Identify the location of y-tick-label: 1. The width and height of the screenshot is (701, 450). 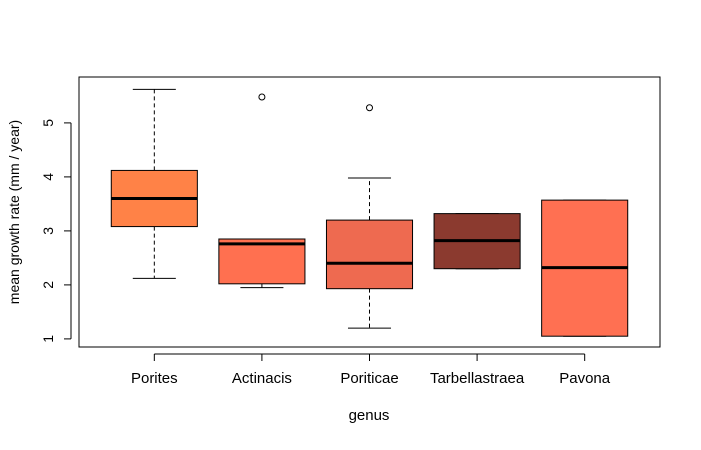
(48, 339).